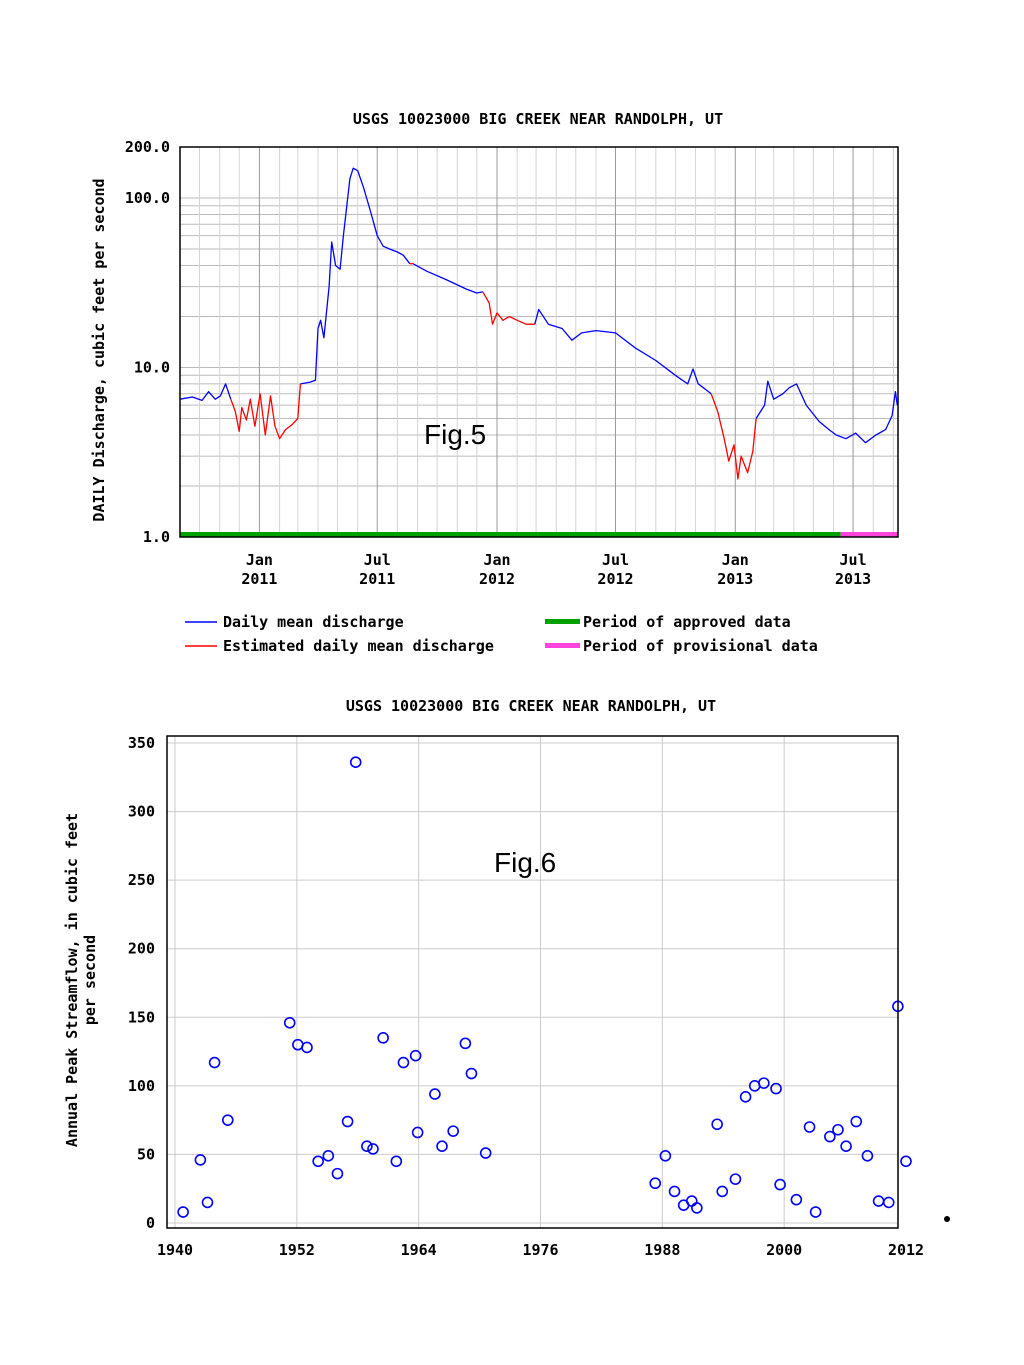 The height and width of the screenshot is (1365, 1024). Describe the element at coordinates (141, 812) in the screenshot. I see `chart2-y-tick: 300` at that location.